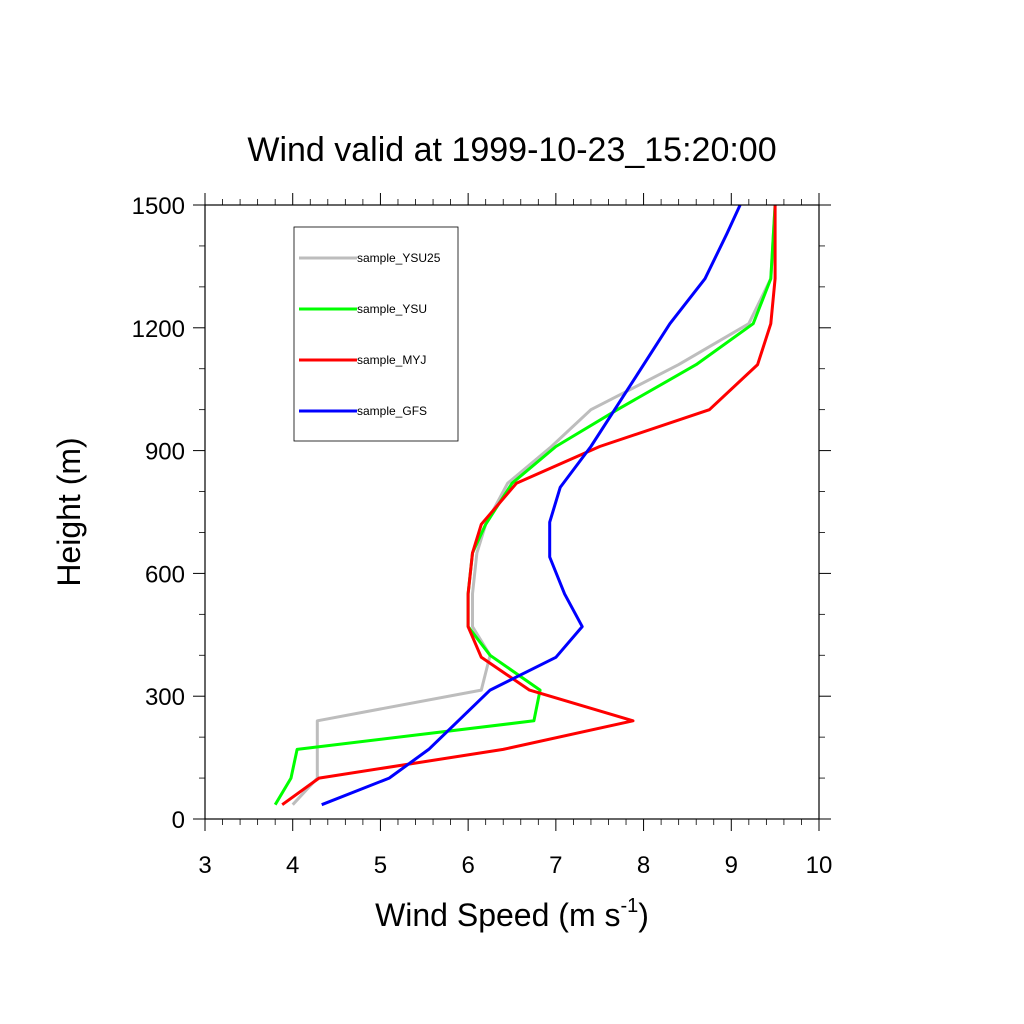 The height and width of the screenshot is (1024, 1024). What do you see at coordinates (380, 865) in the screenshot?
I see `x-tick-label: 5` at bounding box center [380, 865].